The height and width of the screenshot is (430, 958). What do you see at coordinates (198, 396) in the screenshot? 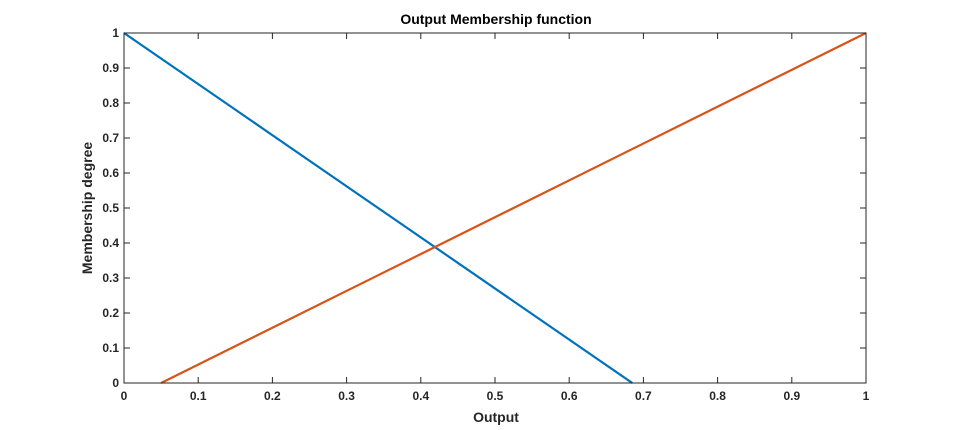
I see `x-tick-label: 0.1` at bounding box center [198, 396].